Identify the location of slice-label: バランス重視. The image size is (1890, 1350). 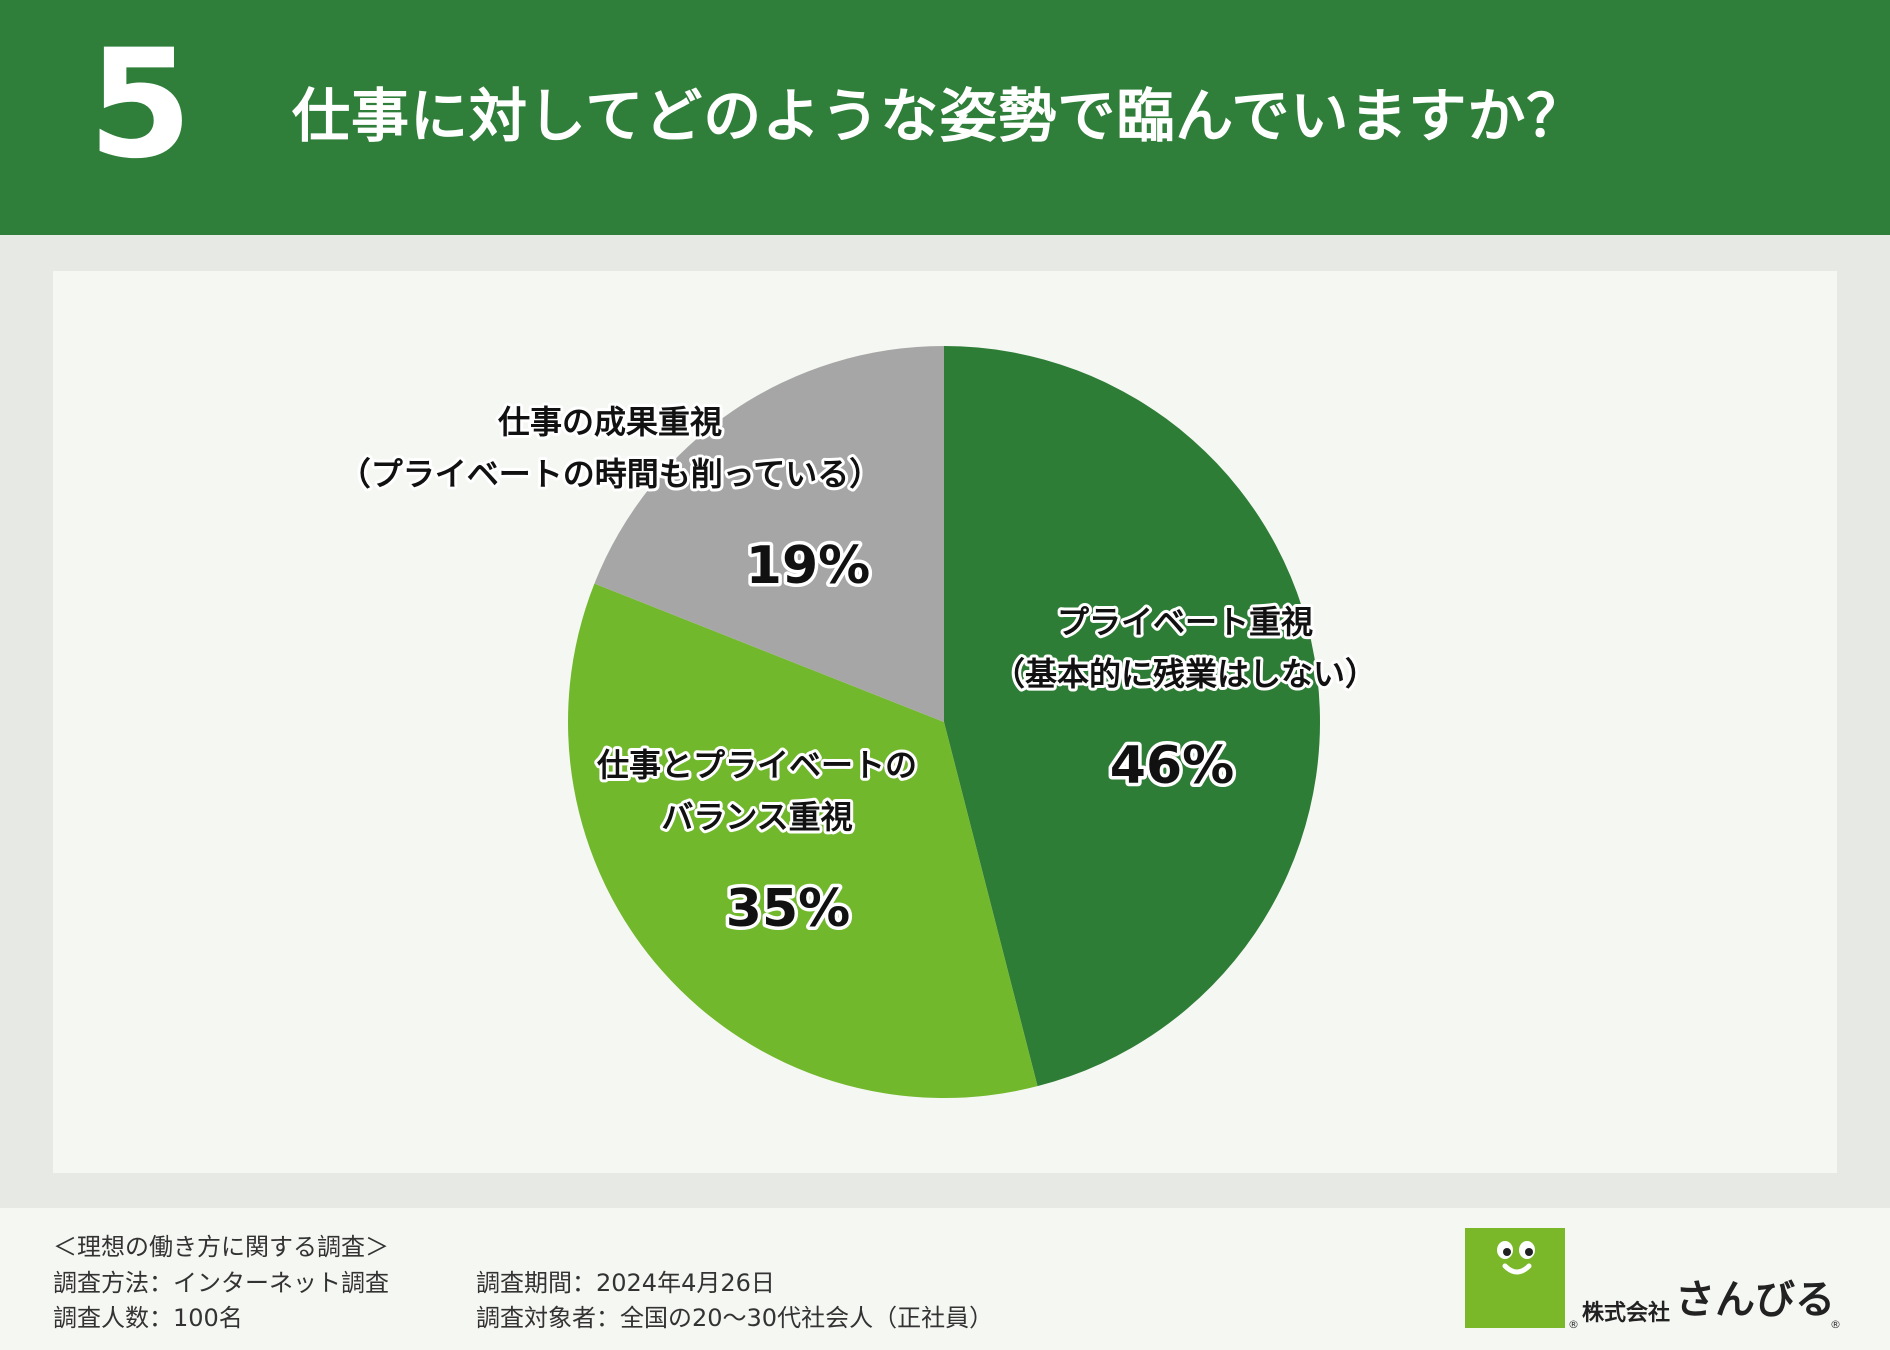
(756, 817).